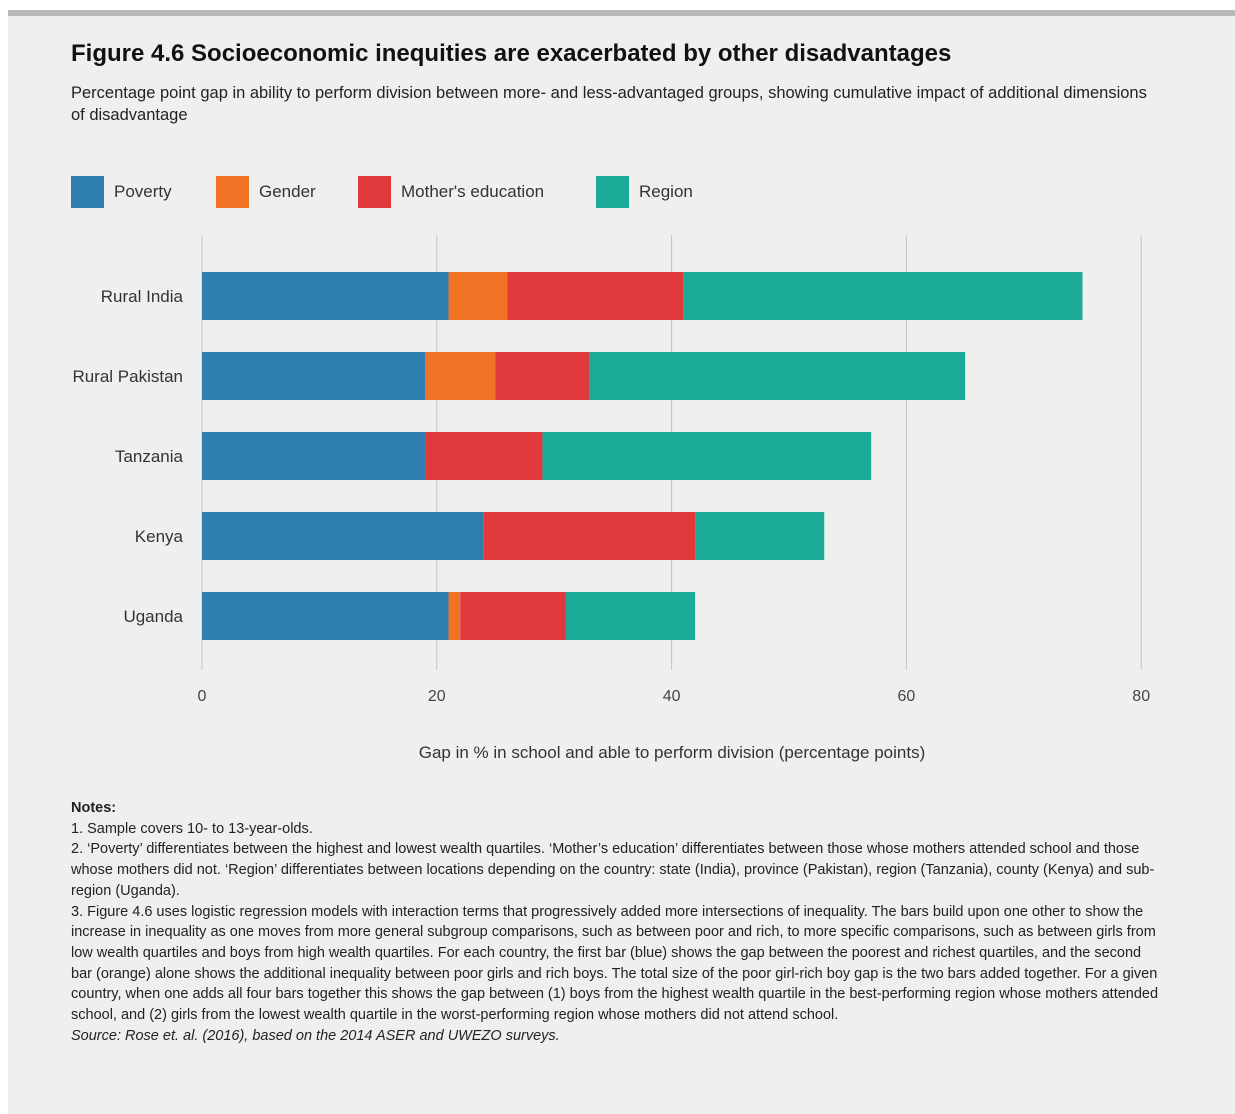 This screenshot has width=1235, height=1114. What do you see at coordinates (1141, 696) in the screenshot?
I see `x-tick-label-80: 80` at bounding box center [1141, 696].